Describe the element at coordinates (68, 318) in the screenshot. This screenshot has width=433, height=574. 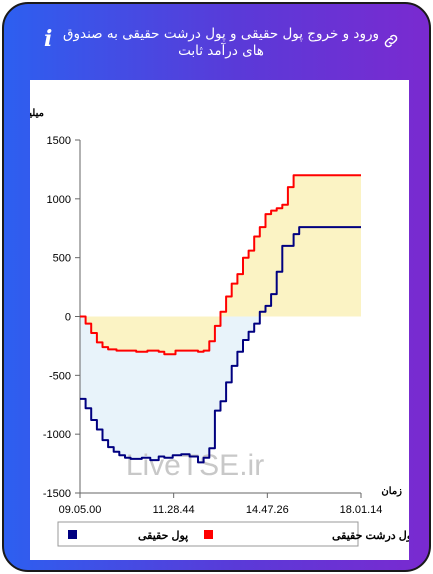
I see `y-tick-label: 0` at that location.